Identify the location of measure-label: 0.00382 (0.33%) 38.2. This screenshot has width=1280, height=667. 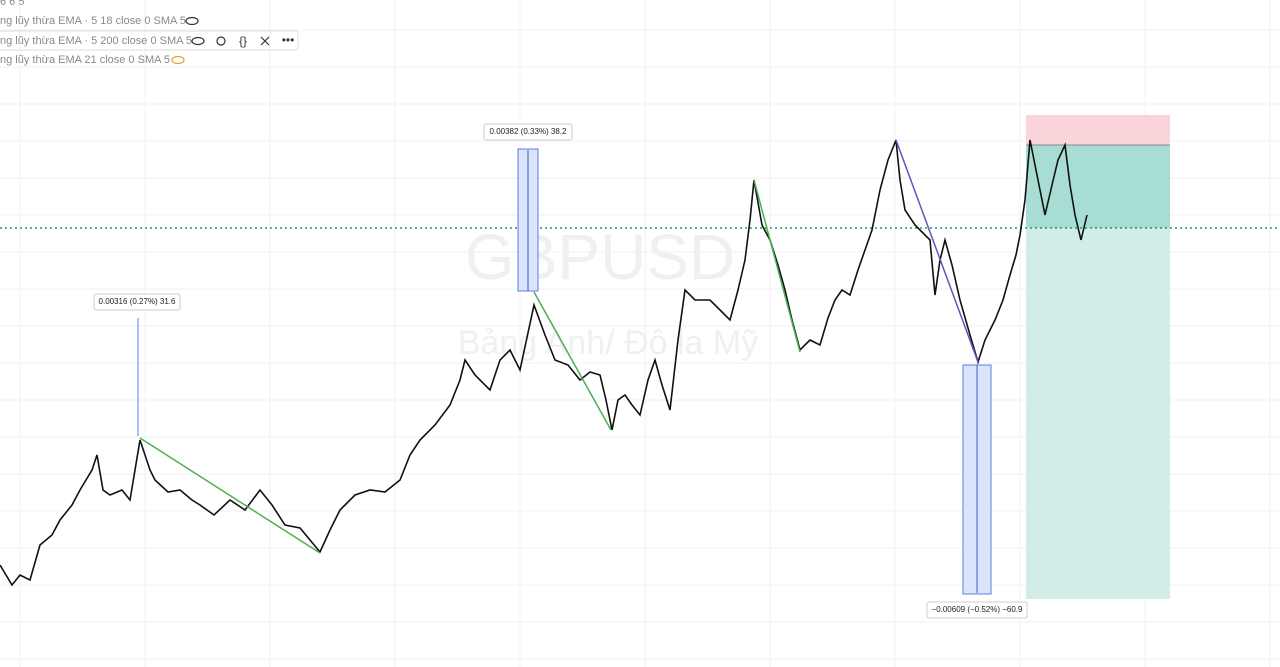
(528, 131).